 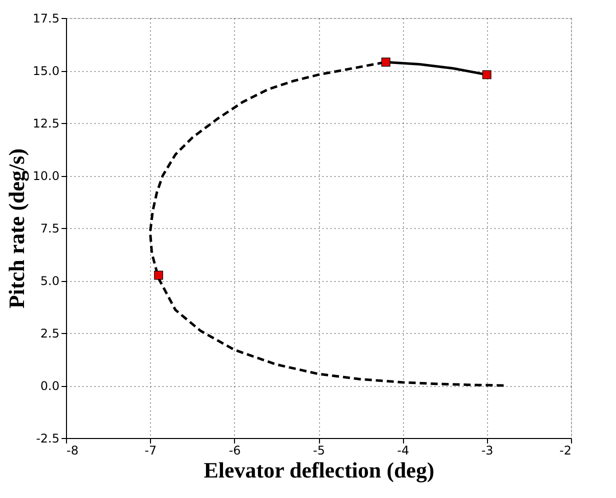 What do you see at coordinates (50, 386) in the screenshot?
I see `y-tick-label: 0.0` at bounding box center [50, 386].